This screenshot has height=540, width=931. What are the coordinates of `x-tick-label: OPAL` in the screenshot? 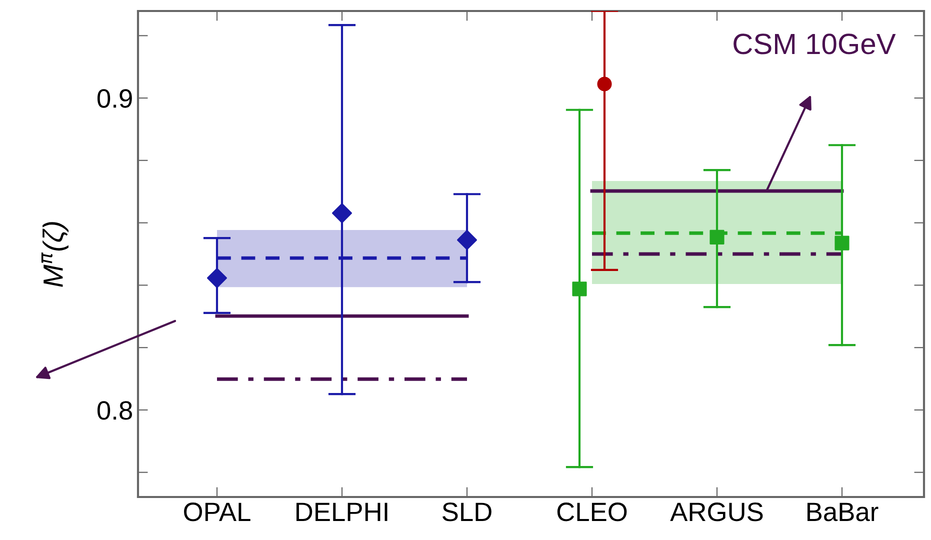 It's located at (217, 512).